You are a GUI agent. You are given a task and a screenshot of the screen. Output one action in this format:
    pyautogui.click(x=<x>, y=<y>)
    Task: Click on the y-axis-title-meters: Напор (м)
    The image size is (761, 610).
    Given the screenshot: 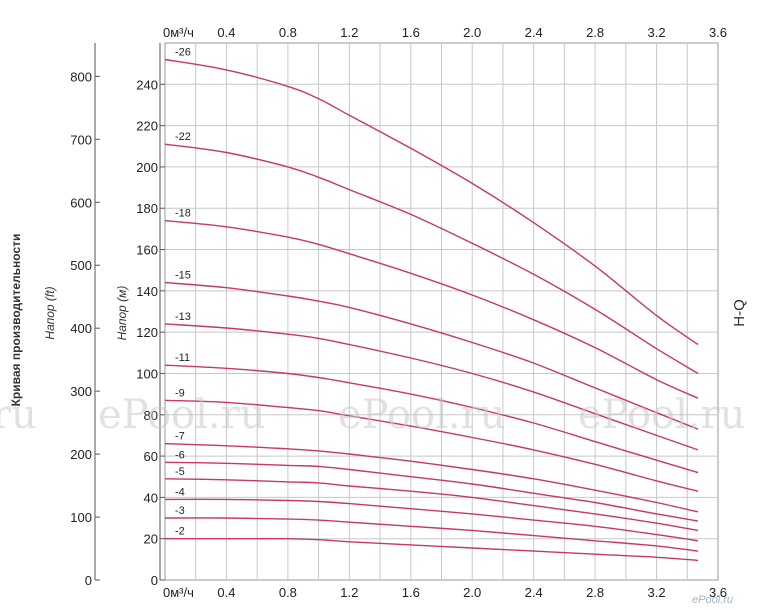 What is the action you would take?
    pyautogui.click(x=122, y=313)
    